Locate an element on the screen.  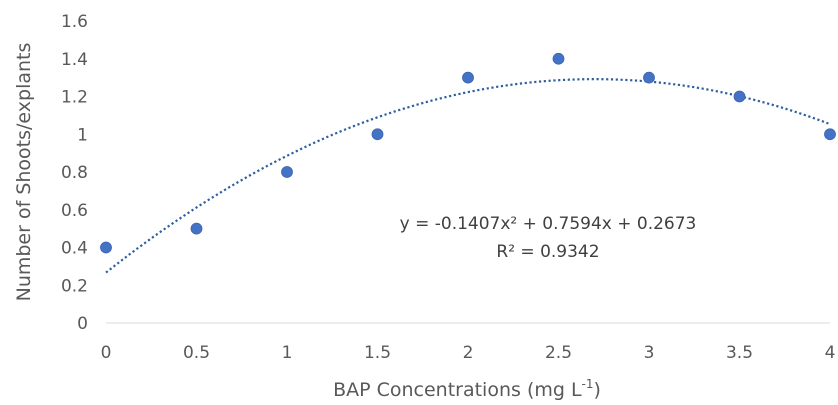
y-tick-label: 1.6 is located at coordinates (74, 22).